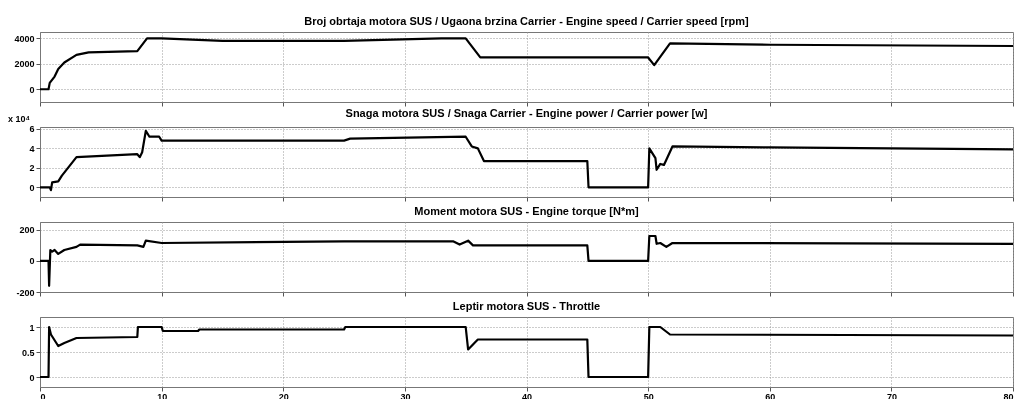 This screenshot has width=1021, height=400. I want to click on x-tick-label: 40, so click(527, 395).